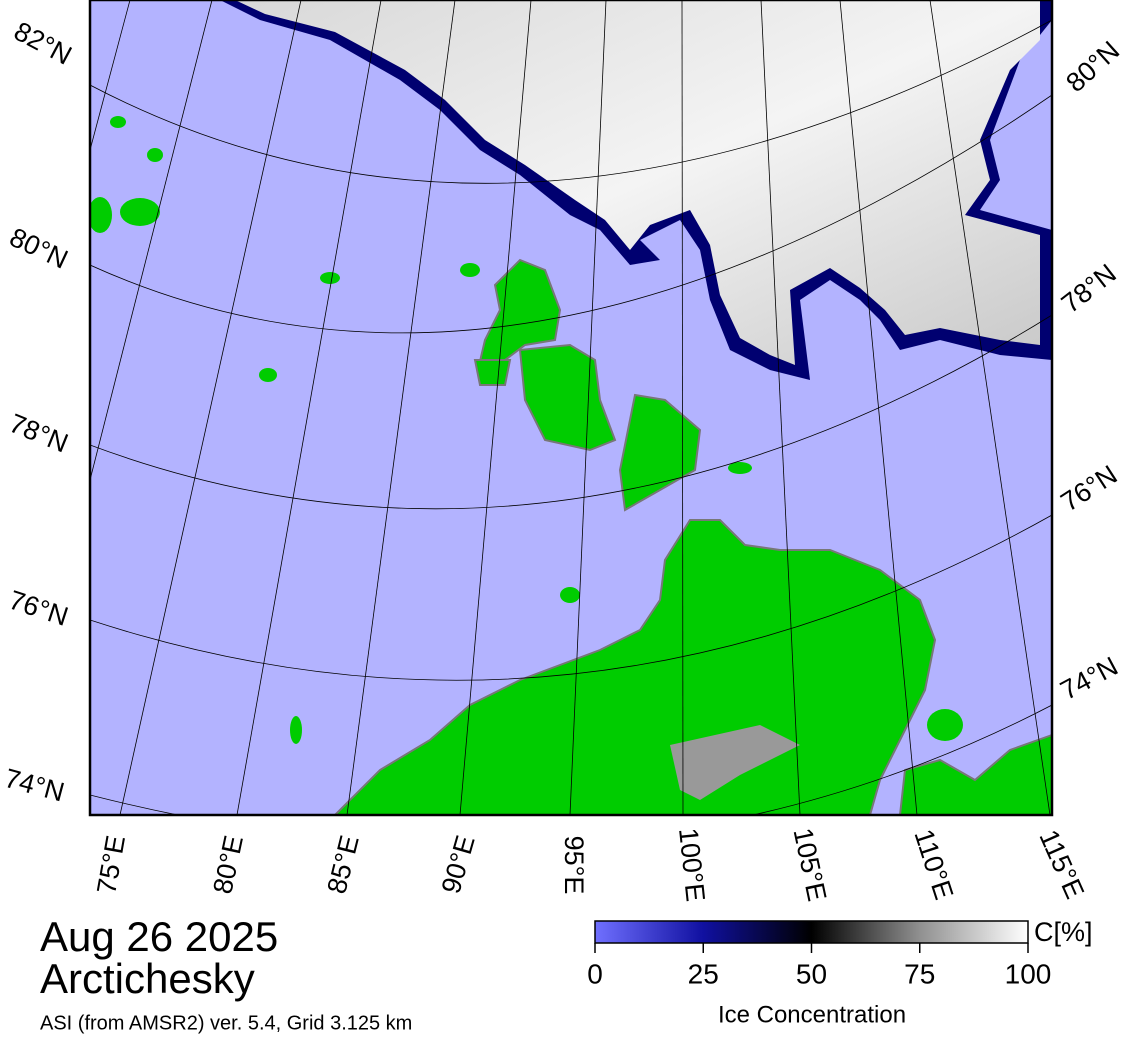  Describe the element at coordinates (147, 978) in the screenshot. I see `location: Arctichesky` at that location.